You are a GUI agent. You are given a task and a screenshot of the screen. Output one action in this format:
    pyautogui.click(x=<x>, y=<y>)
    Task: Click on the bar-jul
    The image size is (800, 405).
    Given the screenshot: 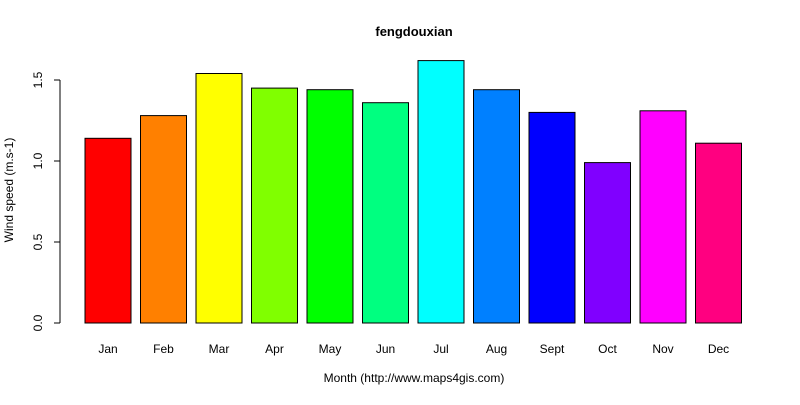 What is the action you would take?
    pyautogui.click(x=441, y=192)
    